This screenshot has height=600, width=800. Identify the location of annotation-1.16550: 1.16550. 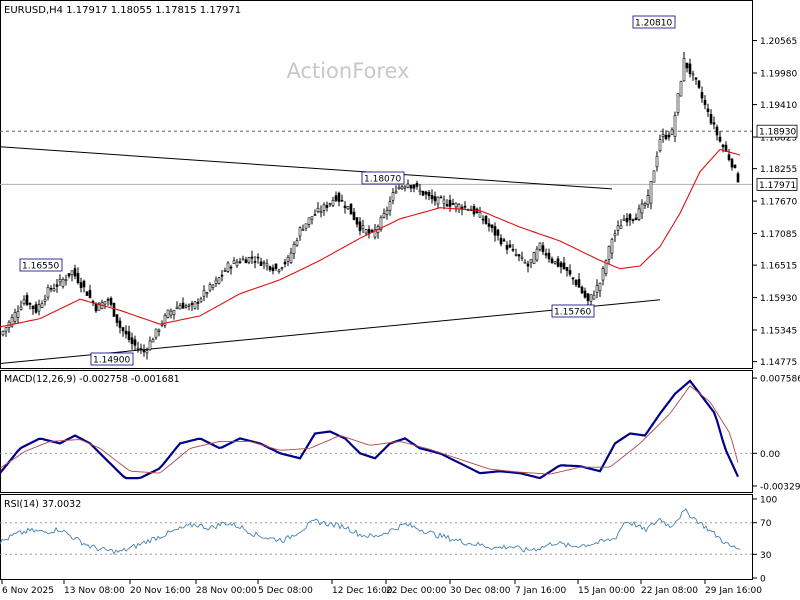
(41, 265).